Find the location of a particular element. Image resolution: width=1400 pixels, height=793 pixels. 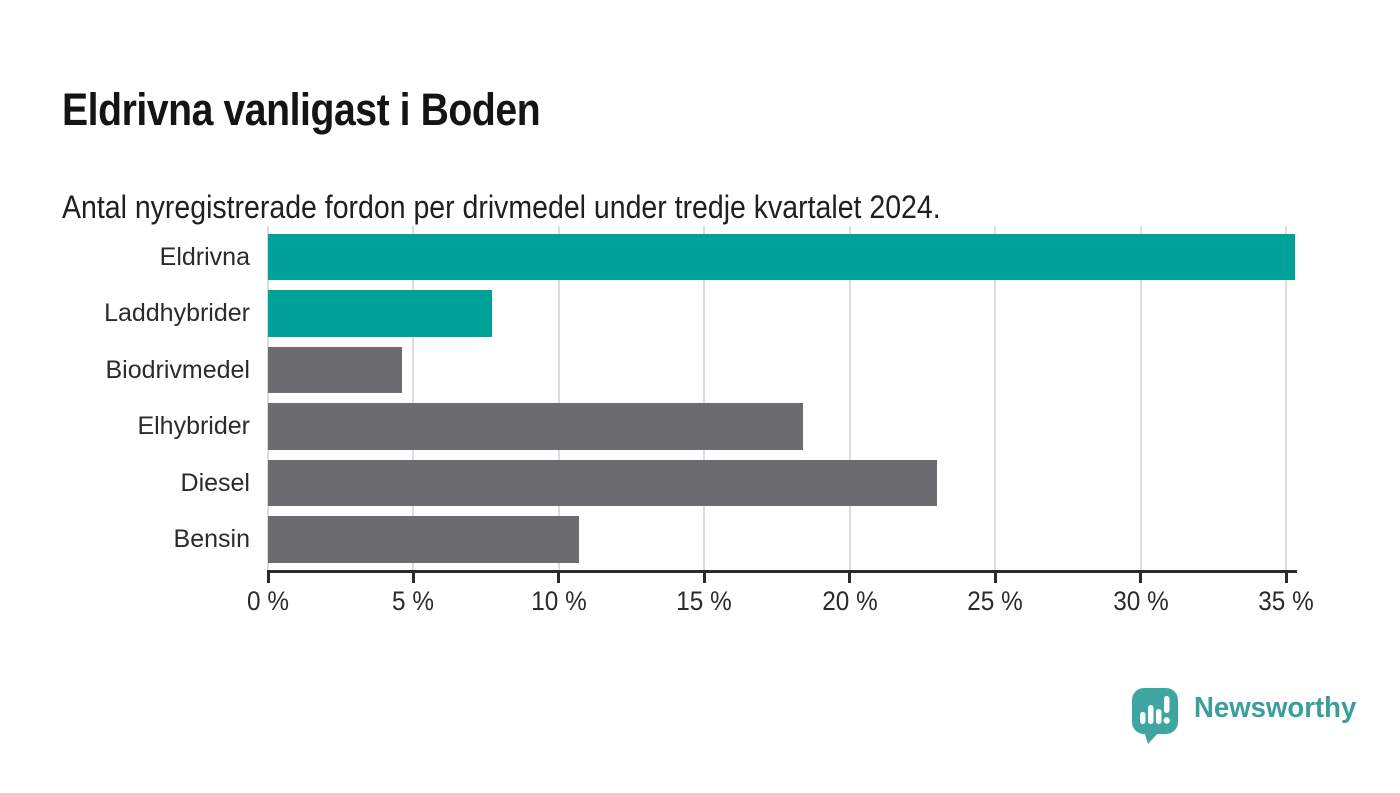

x-tick-label-35: 35 % is located at coordinates (1286, 601).